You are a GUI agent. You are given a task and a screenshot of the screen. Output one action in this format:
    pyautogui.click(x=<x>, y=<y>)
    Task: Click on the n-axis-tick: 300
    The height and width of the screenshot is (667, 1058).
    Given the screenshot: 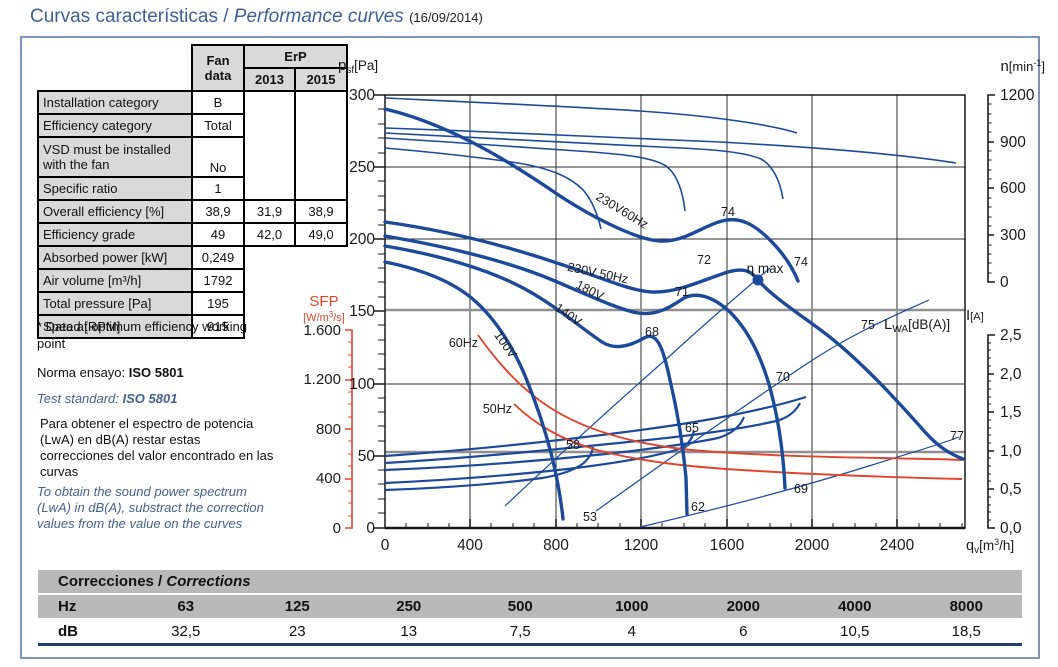 What is the action you would take?
    pyautogui.click(x=1013, y=235)
    